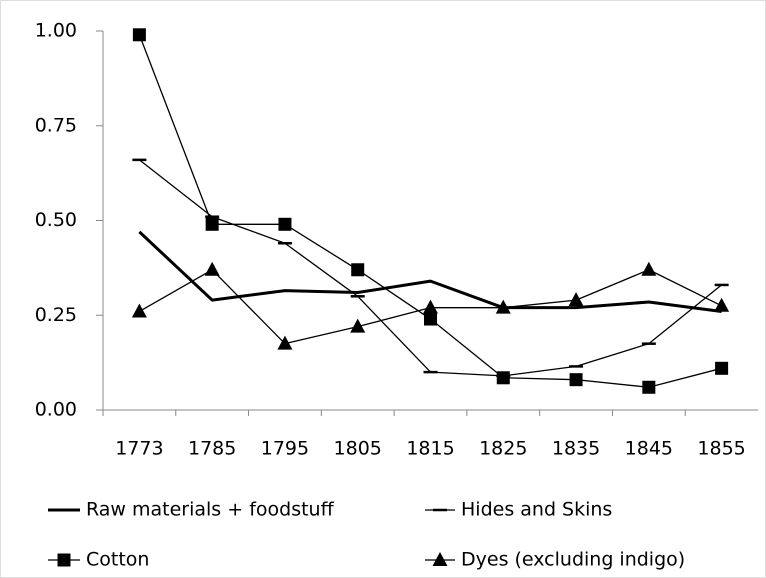 The height and width of the screenshot is (578, 766). What do you see at coordinates (139, 449) in the screenshot?
I see `x-tick-label: 1773` at bounding box center [139, 449].